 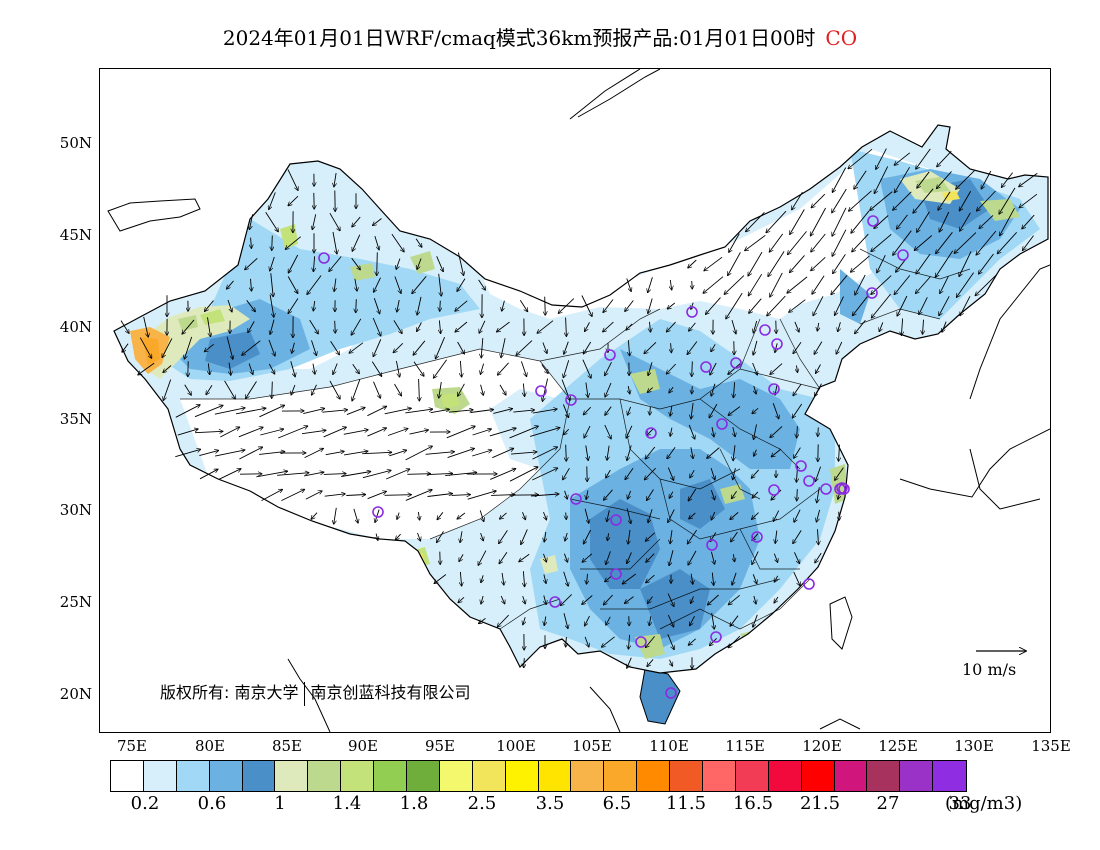 What do you see at coordinates (287, 746) in the screenshot?
I see `lon-label-85e: 85E` at bounding box center [287, 746].